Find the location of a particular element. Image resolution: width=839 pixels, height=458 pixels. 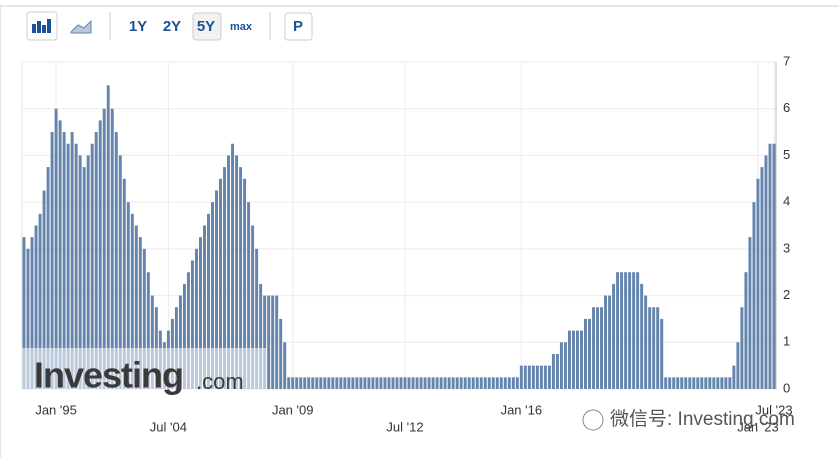

watermark-suffix: .com is located at coordinates (220, 381).